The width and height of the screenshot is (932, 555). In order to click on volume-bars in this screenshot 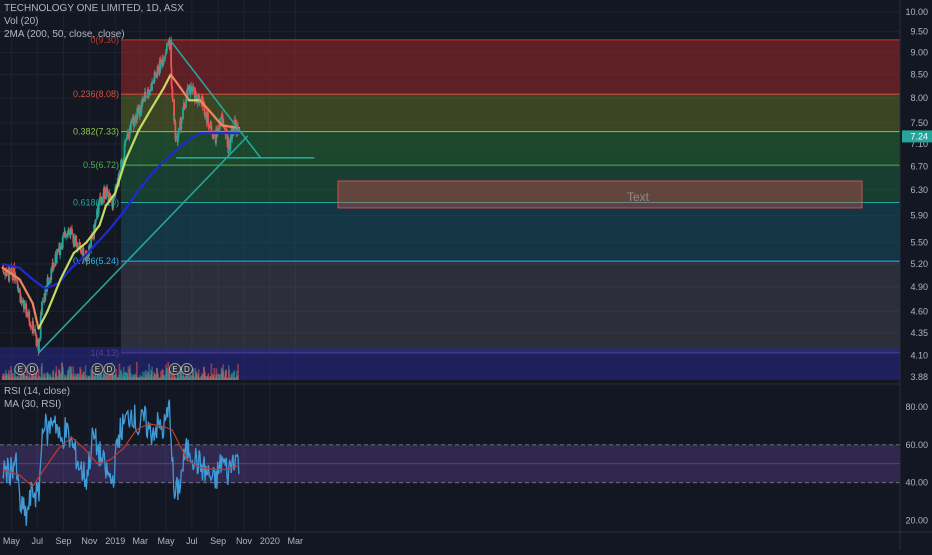, I will do `click(120, 370)`.